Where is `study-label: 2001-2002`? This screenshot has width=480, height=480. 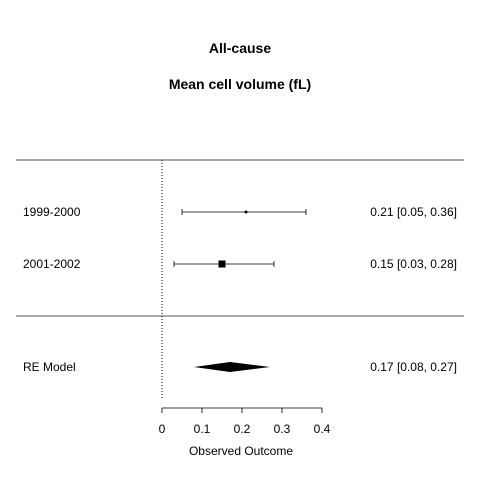
study-label: 2001-2002 is located at coordinates (52, 264).